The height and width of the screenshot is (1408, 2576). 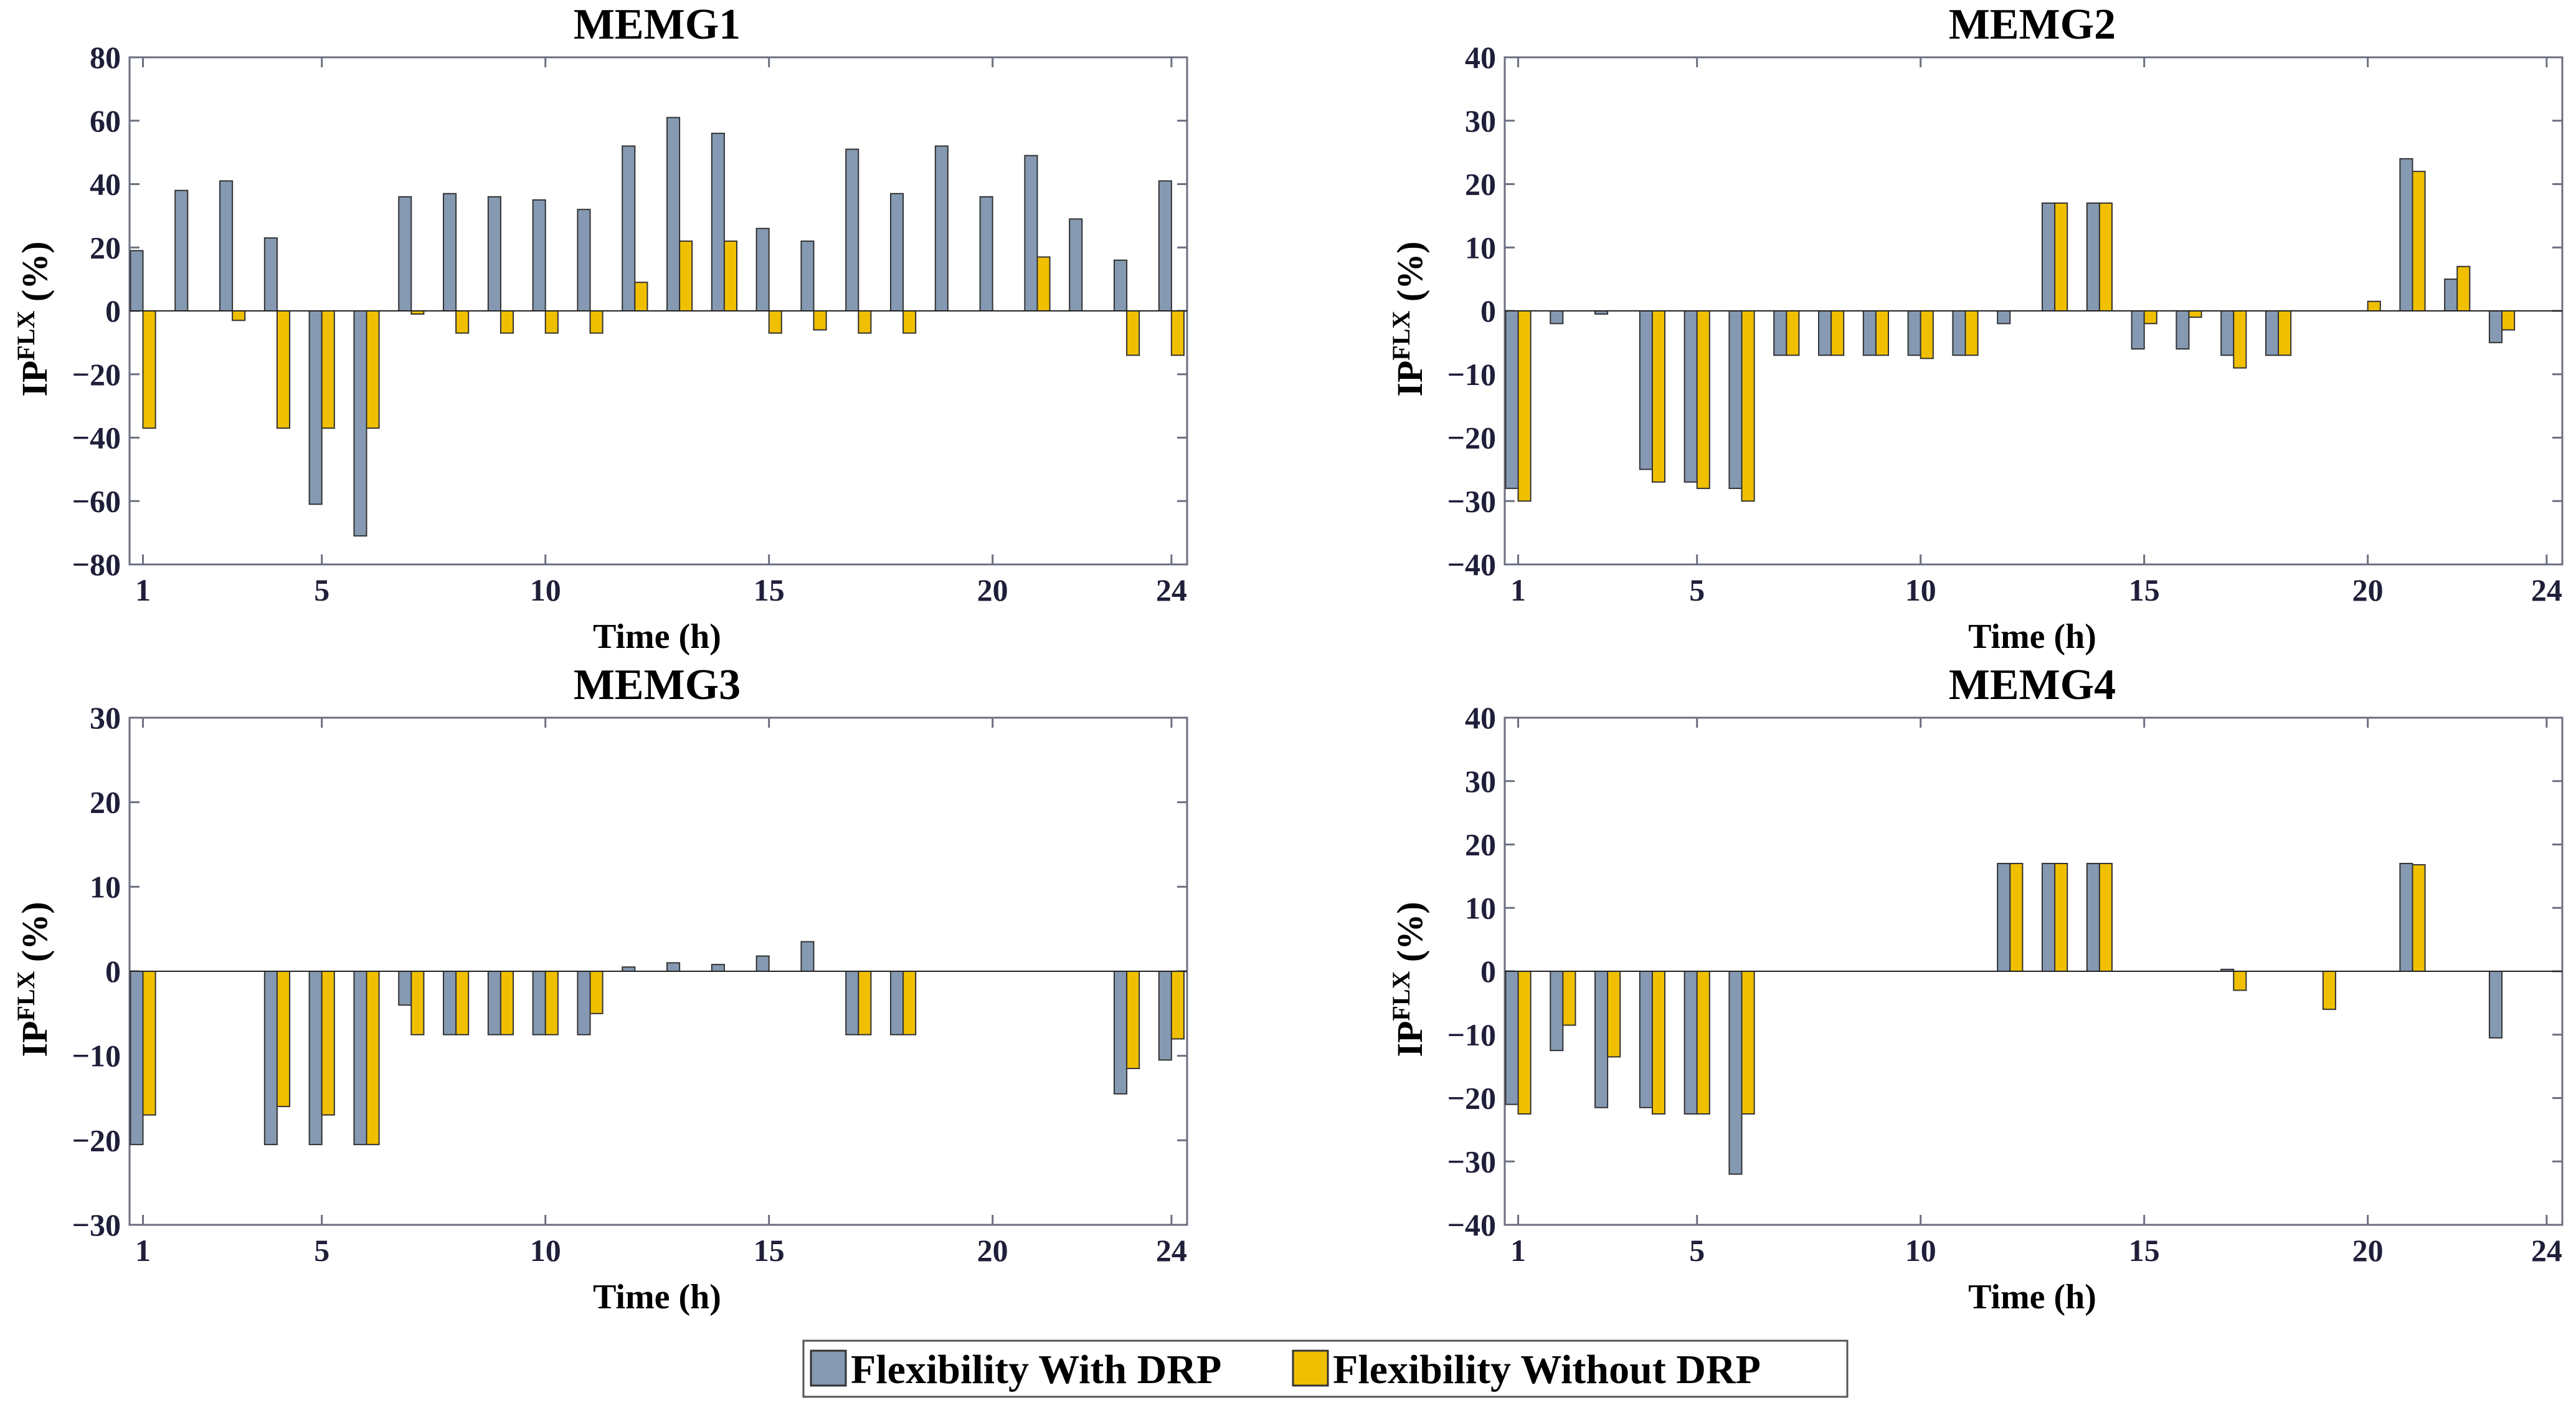 I want to click on legend-swatch-without-drp, so click(x=1310, y=1368).